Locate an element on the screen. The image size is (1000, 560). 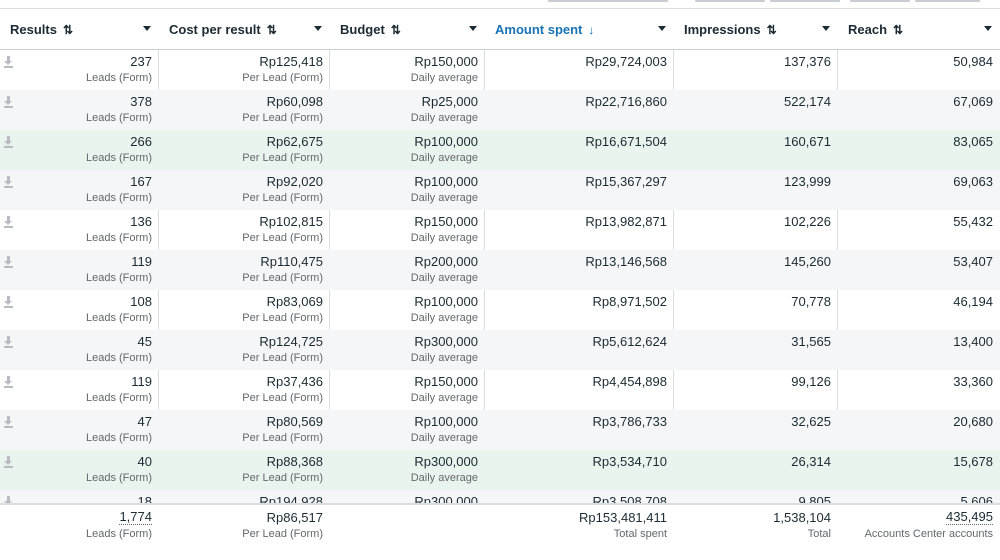
results-value: 45 is located at coordinates (144, 341).